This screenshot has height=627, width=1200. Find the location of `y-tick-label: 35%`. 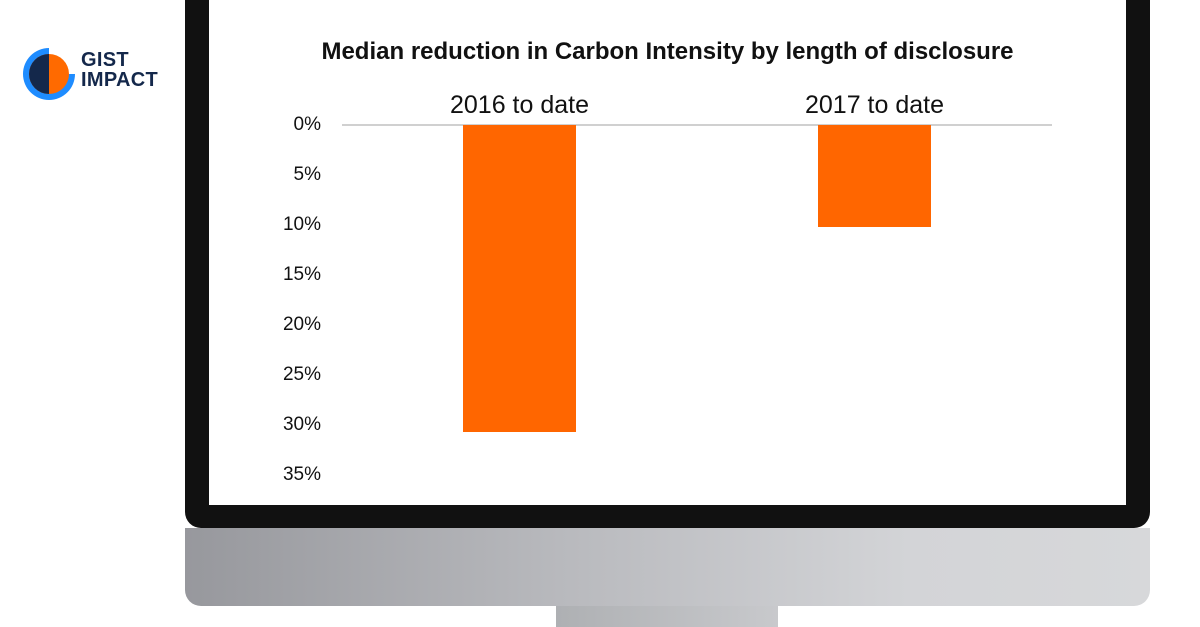

y-tick-label: 35% is located at coordinates (302, 474).